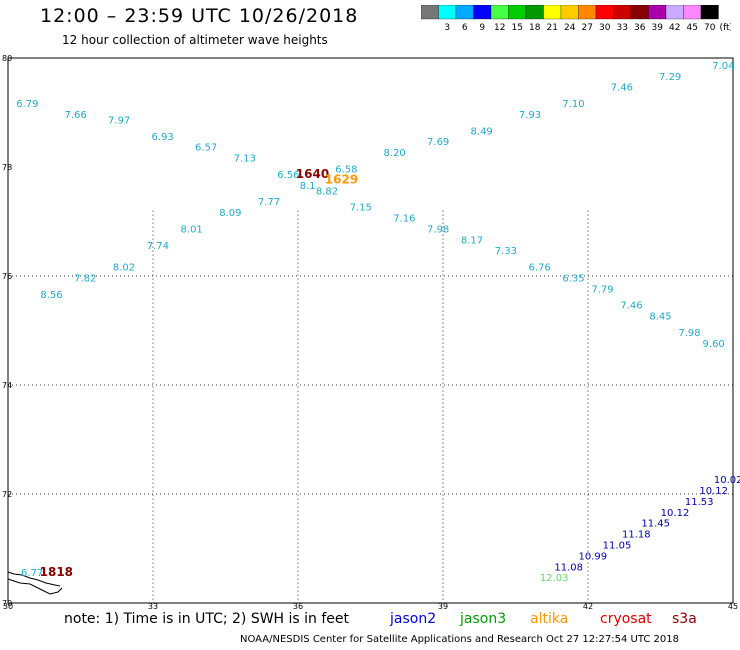 Image resolution: width=740 pixels, height=650 pixels. I want to click on wave-height-value: 9.60, so click(714, 344).